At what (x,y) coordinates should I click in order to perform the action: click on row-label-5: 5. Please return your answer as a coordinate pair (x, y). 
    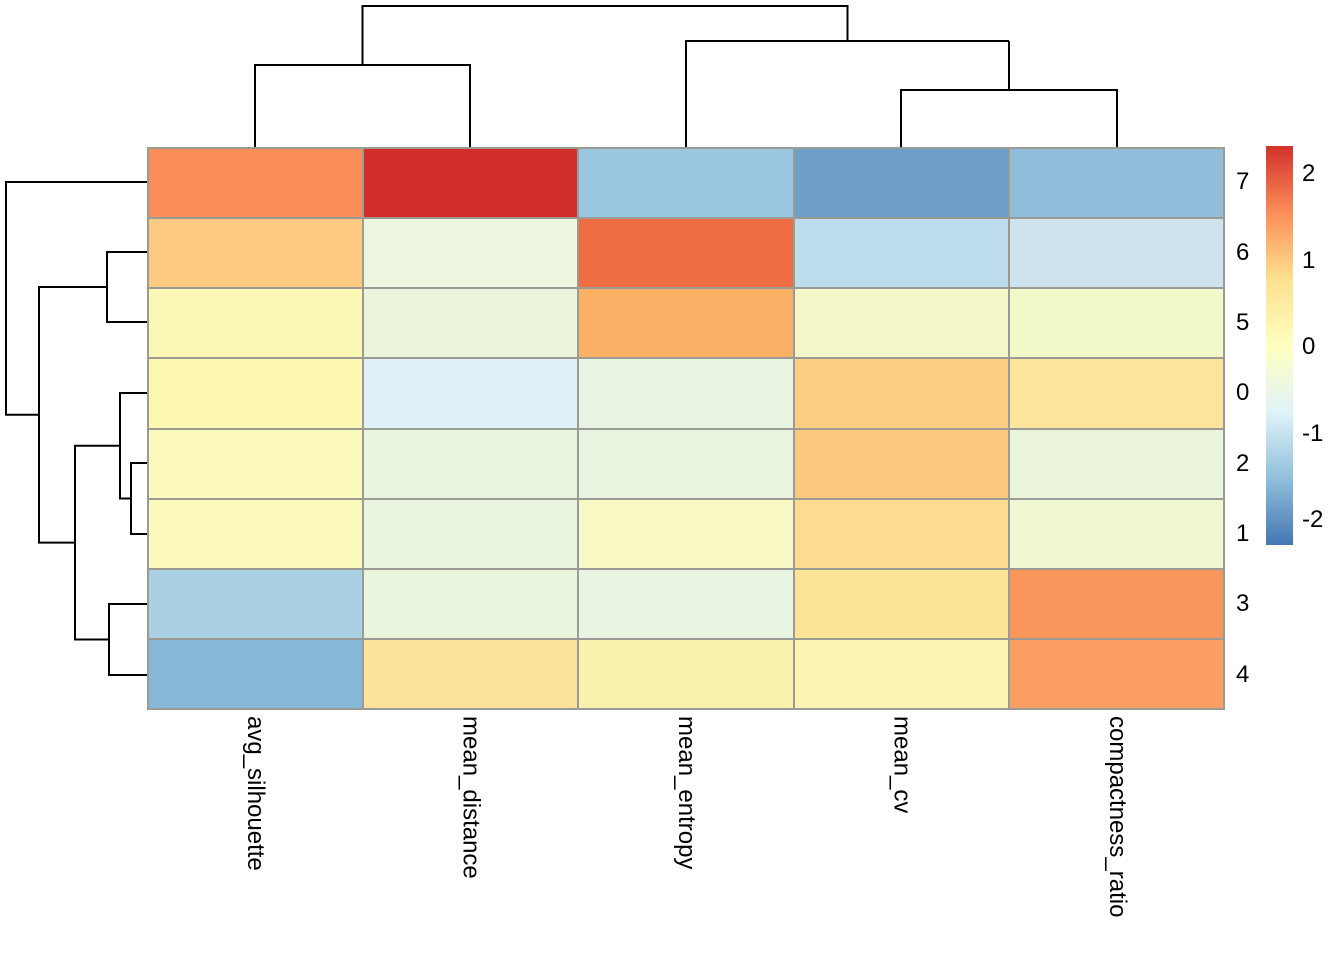
    Looking at the image, I should click on (1243, 322).